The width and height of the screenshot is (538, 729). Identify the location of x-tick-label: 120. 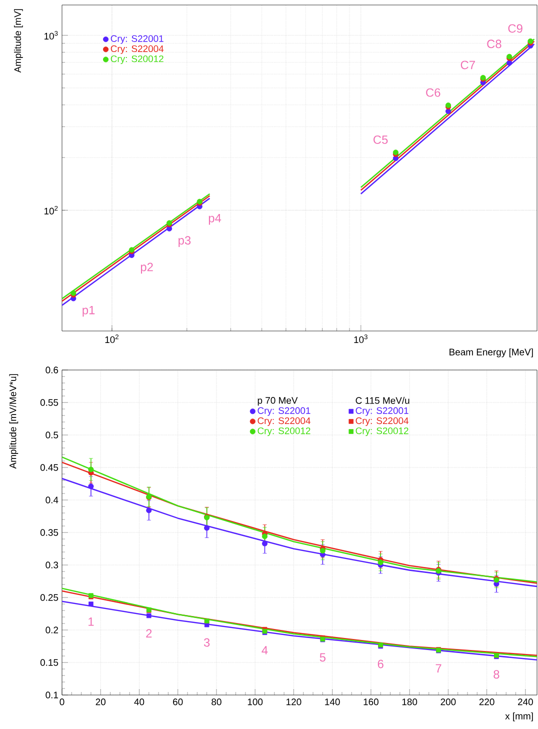
(294, 702).